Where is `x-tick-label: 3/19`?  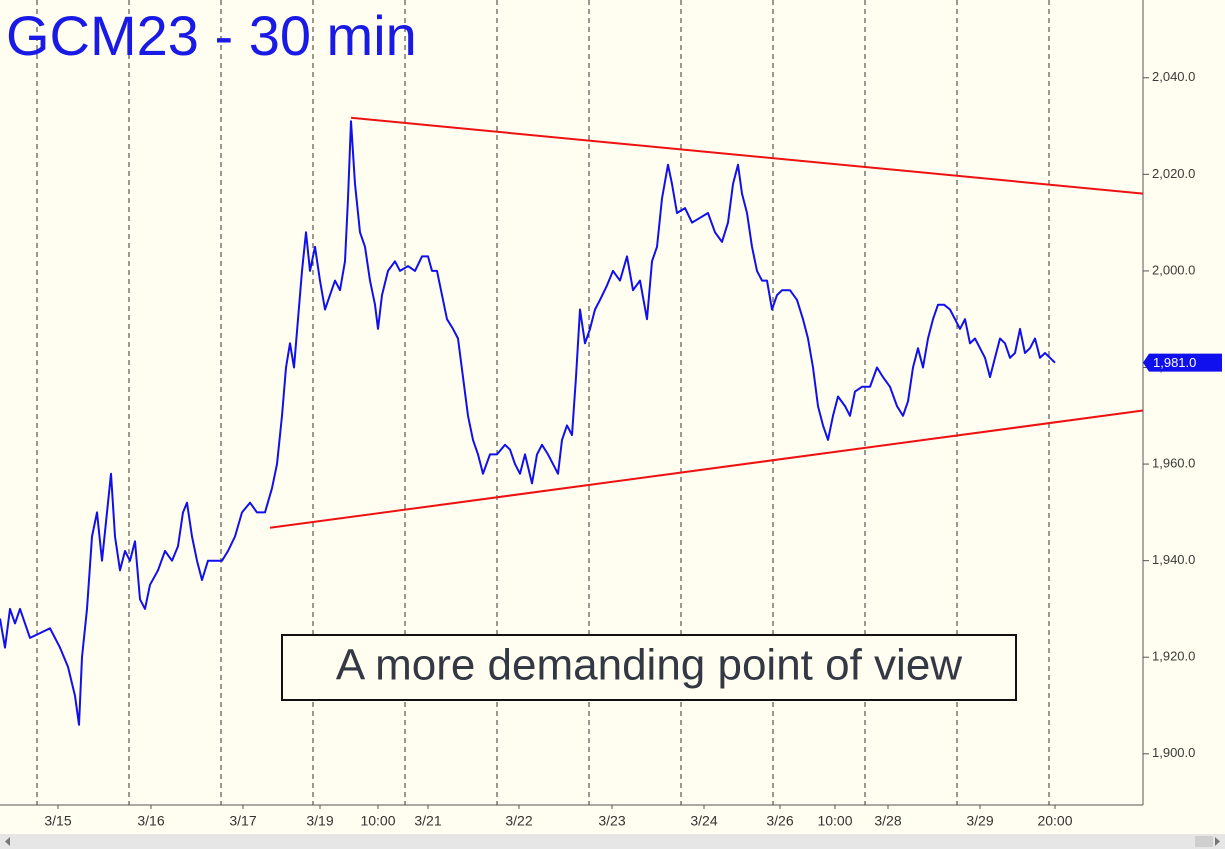 x-tick-label: 3/19 is located at coordinates (319, 821).